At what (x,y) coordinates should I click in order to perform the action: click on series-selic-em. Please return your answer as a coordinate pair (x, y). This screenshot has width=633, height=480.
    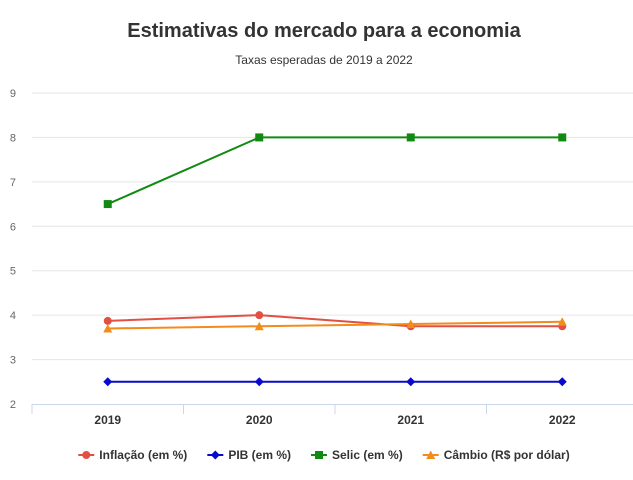
    Looking at the image, I should click on (335, 171).